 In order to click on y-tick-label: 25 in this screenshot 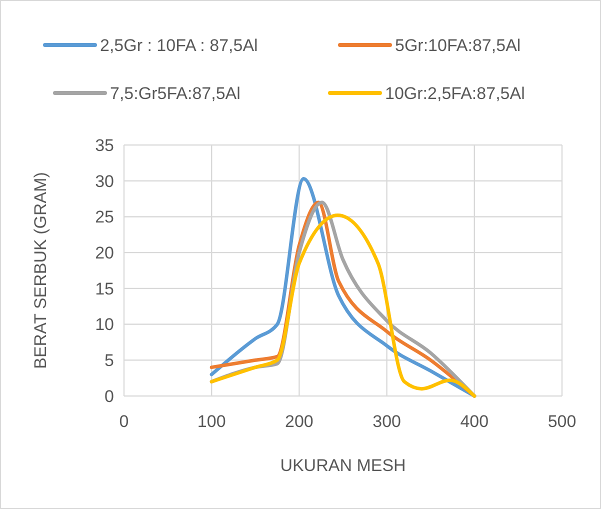, I will do `click(104, 217)`.